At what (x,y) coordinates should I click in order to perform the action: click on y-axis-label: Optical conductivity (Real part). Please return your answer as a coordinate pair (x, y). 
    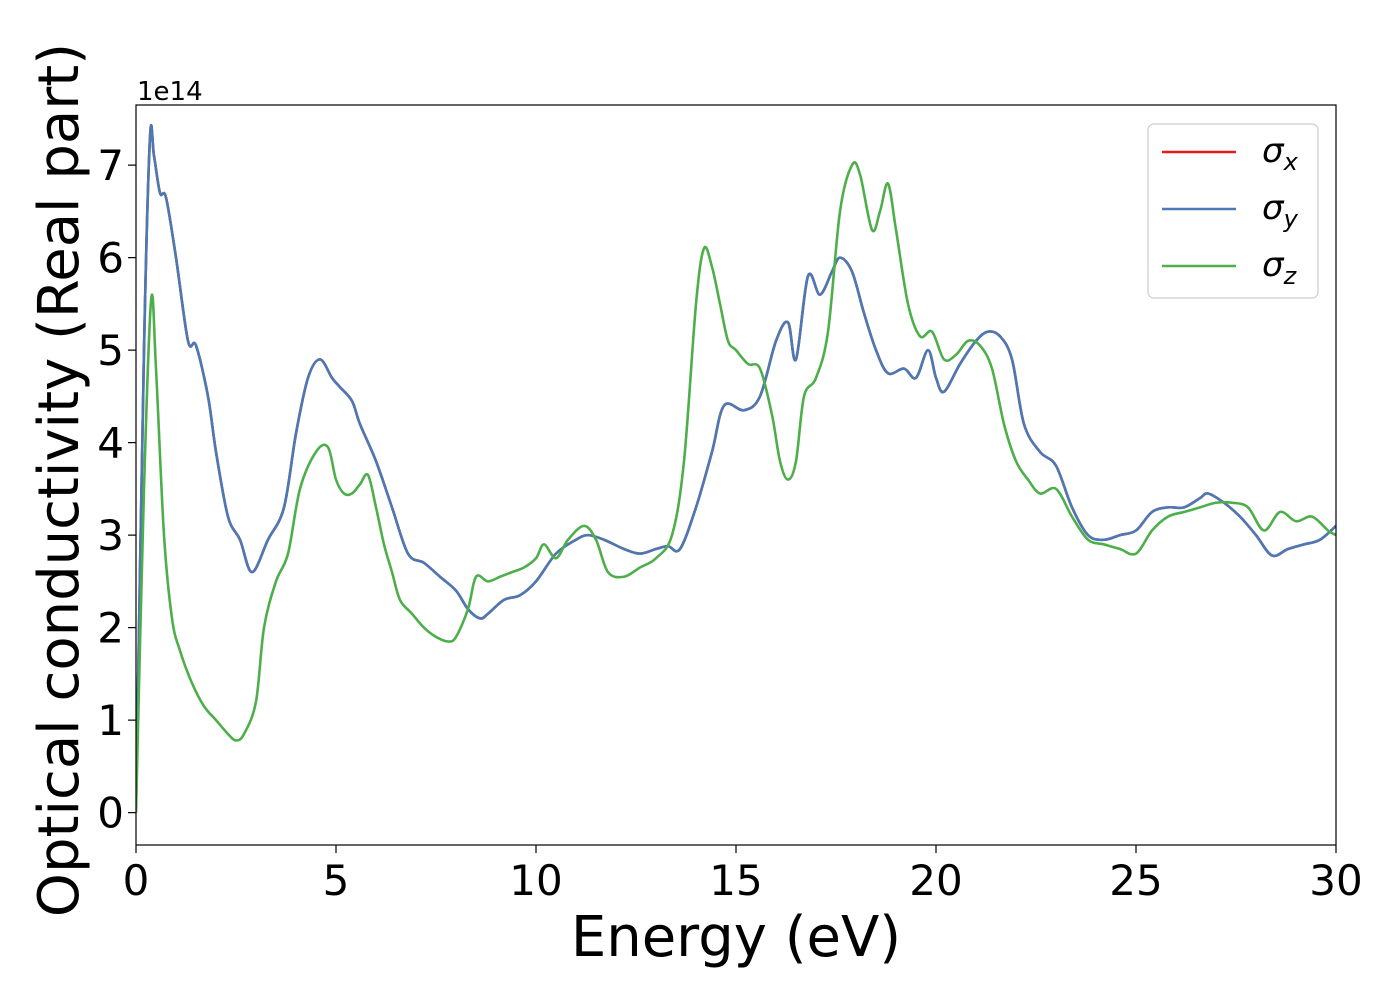
    Looking at the image, I should click on (59, 480).